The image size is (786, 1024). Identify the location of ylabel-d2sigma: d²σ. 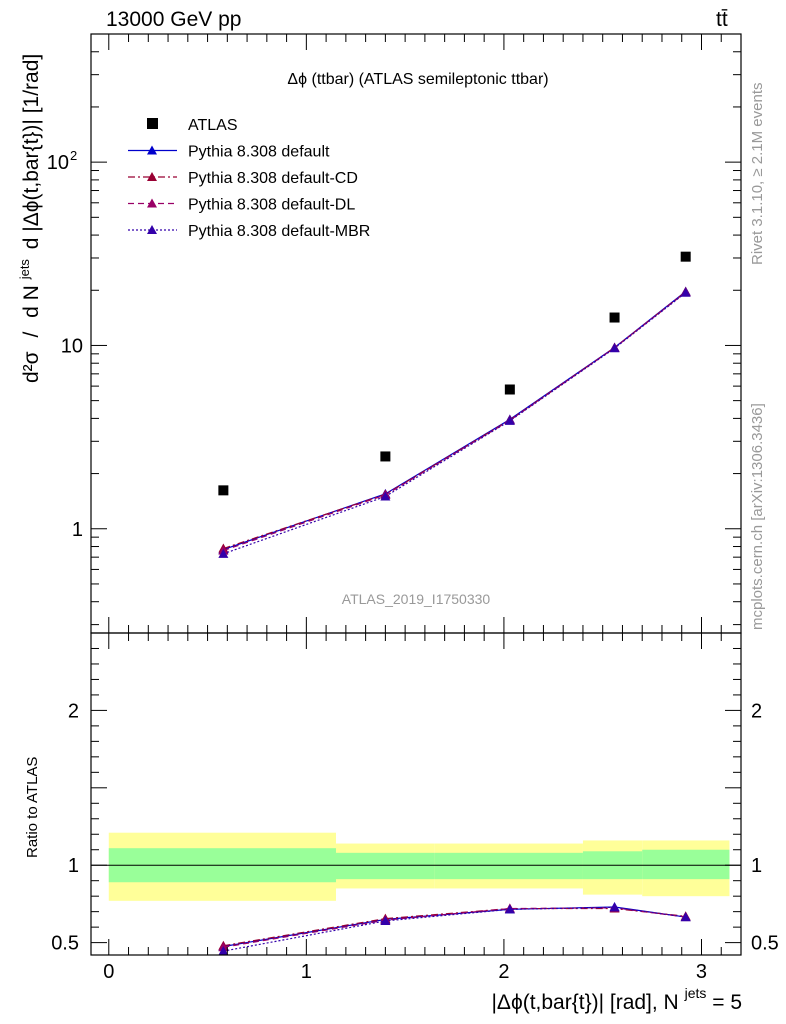
(31, 367).